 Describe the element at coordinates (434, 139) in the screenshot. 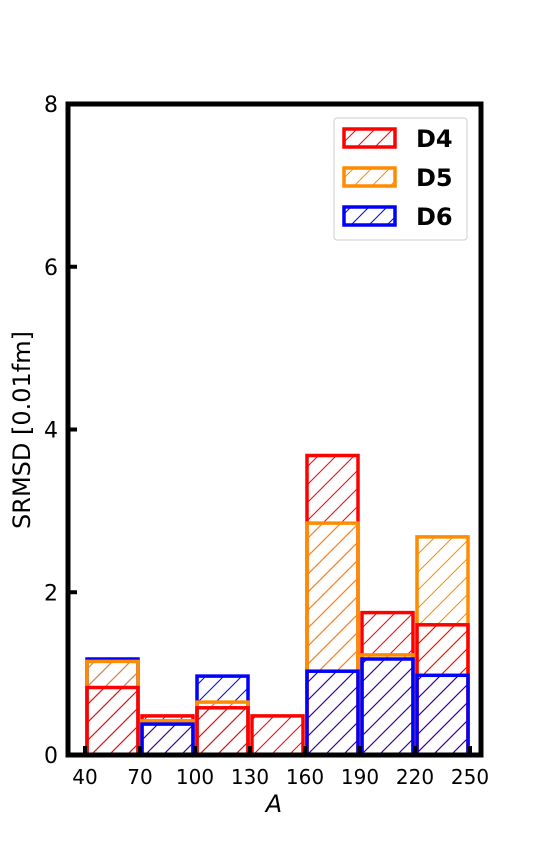

I see `legend-label-d4: D4` at that location.